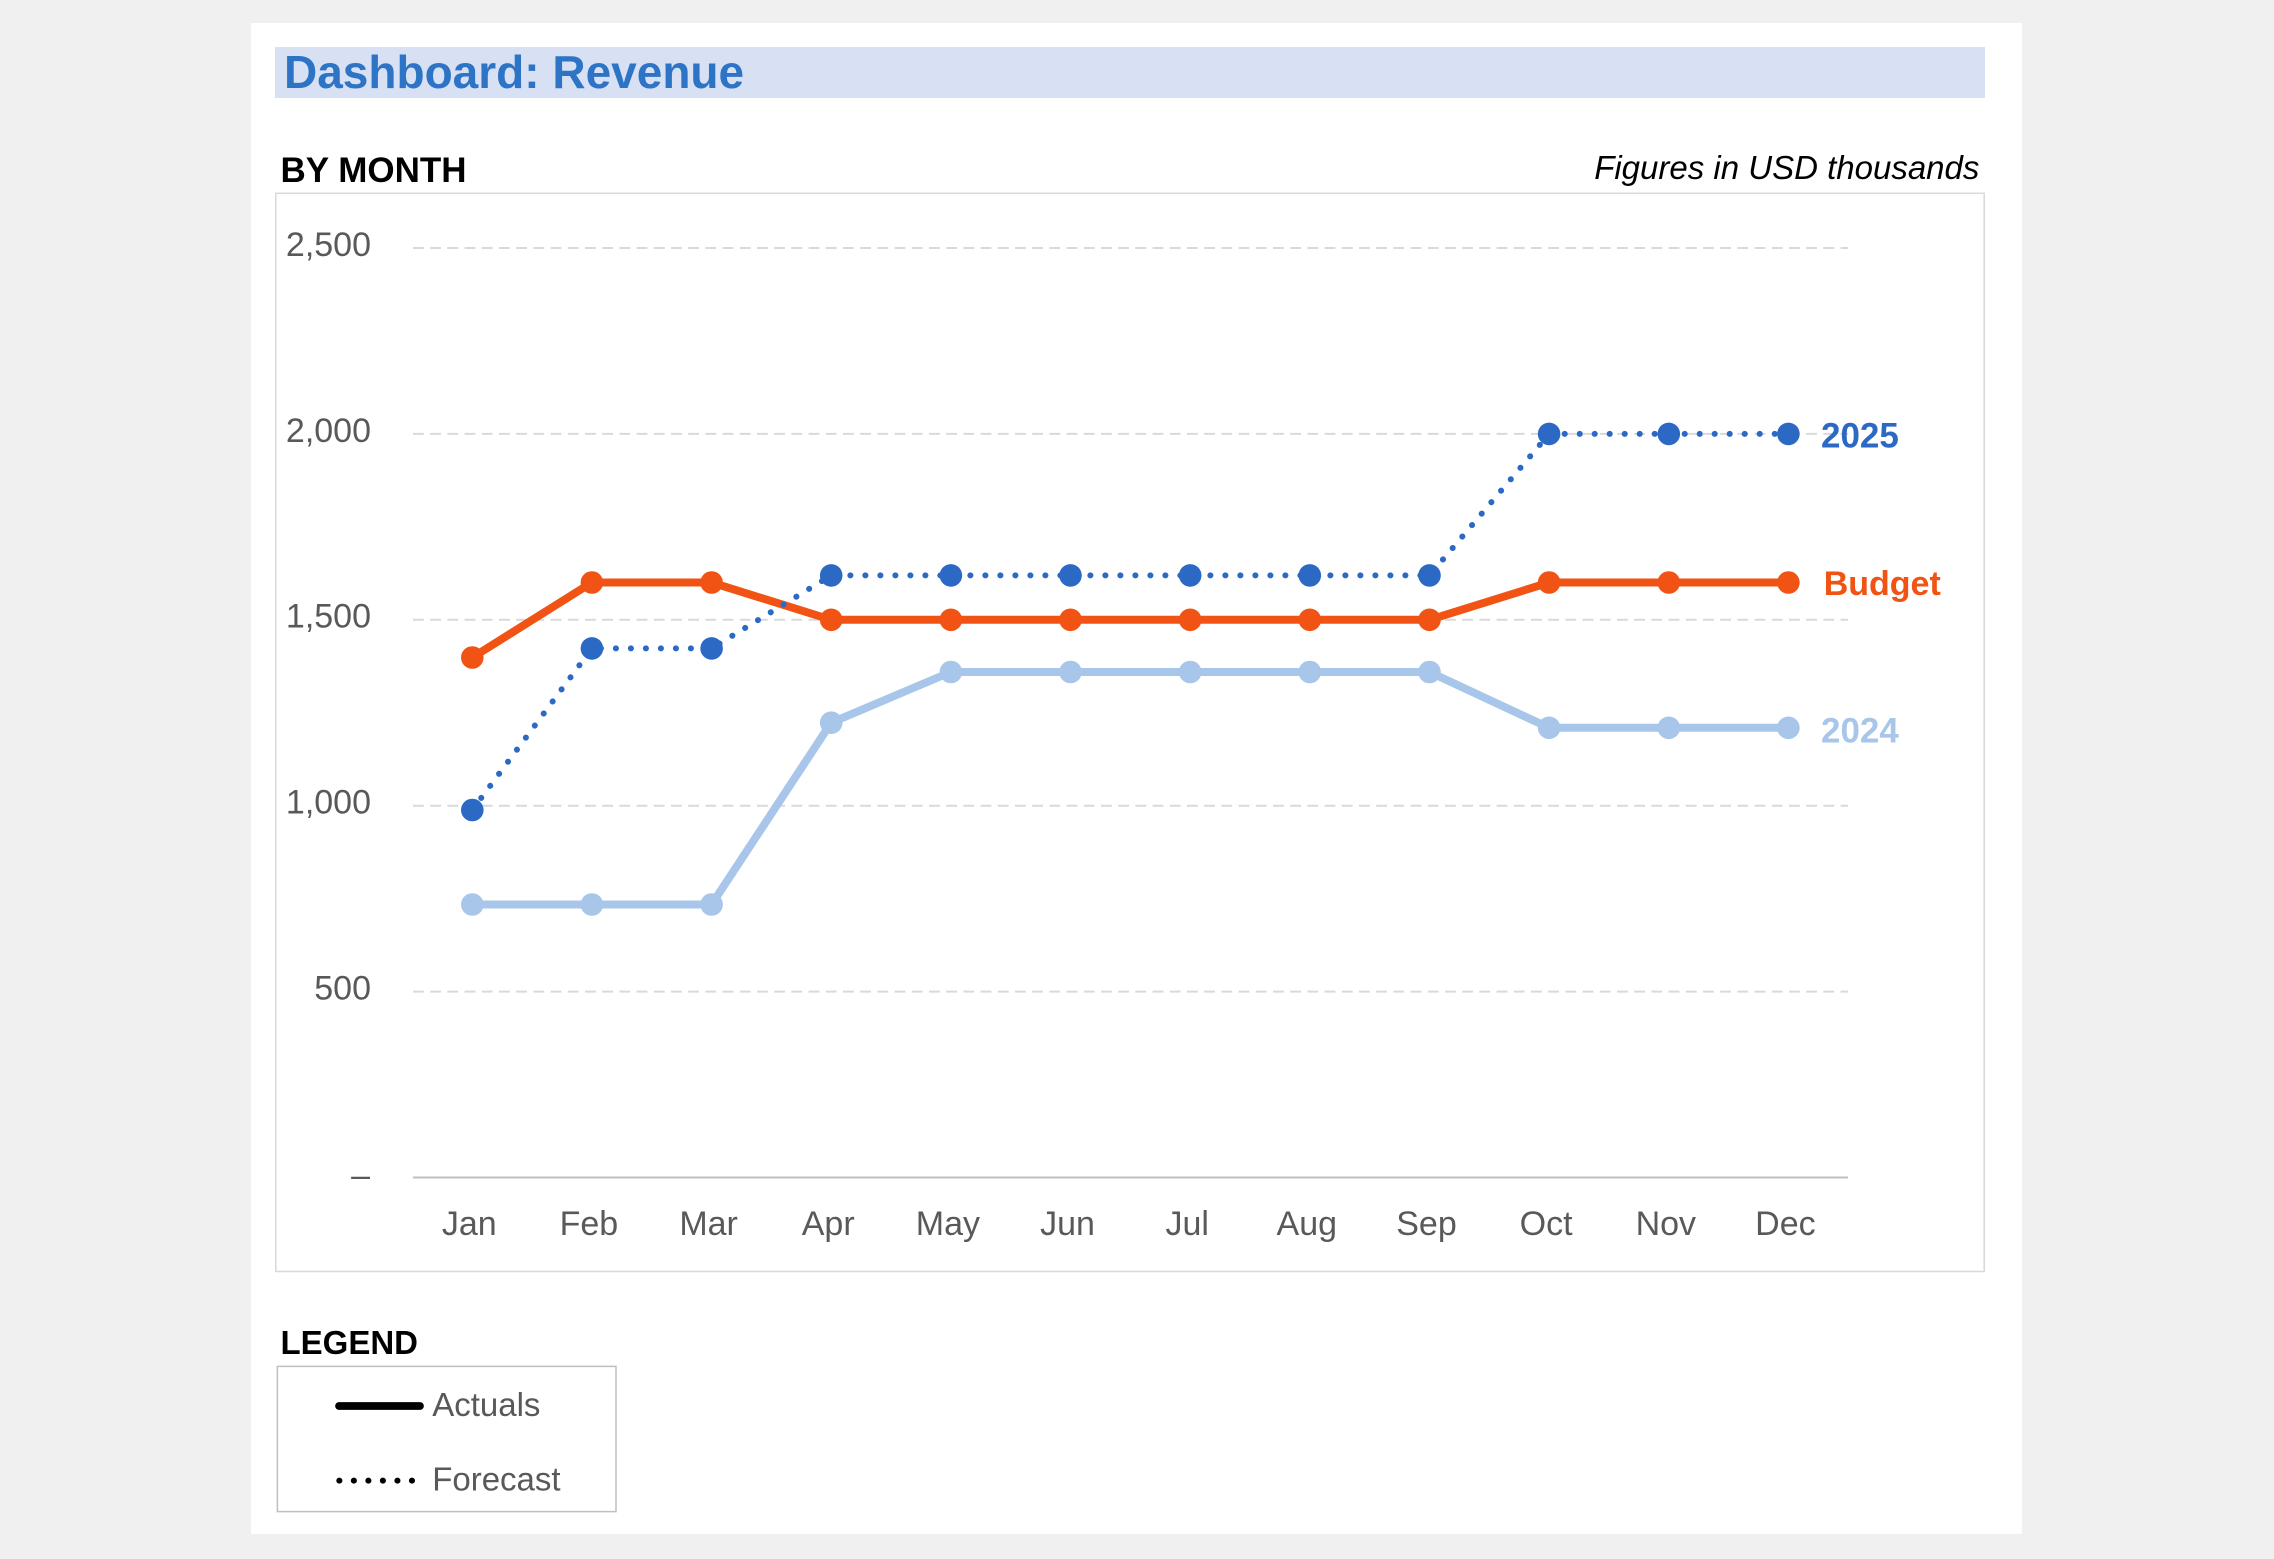 The width and height of the screenshot is (2274, 1559). What do you see at coordinates (328, 803) in the screenshot?
I see `svg-text: 1,000` at bounding box center [328, 803].